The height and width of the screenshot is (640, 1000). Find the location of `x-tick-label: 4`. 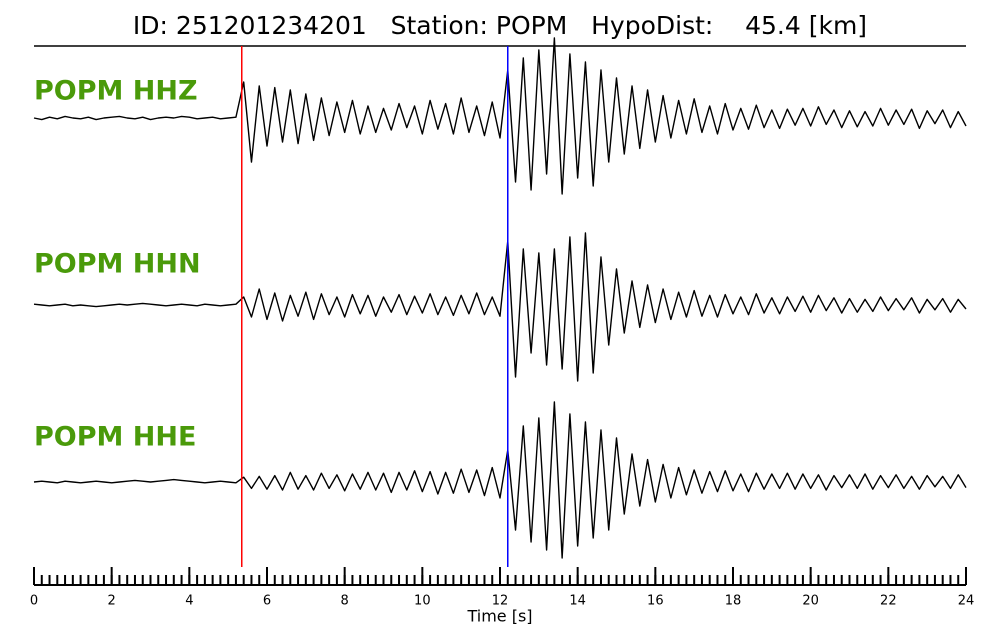

x-tick-label: 4 is located at coordinates (189, 601).